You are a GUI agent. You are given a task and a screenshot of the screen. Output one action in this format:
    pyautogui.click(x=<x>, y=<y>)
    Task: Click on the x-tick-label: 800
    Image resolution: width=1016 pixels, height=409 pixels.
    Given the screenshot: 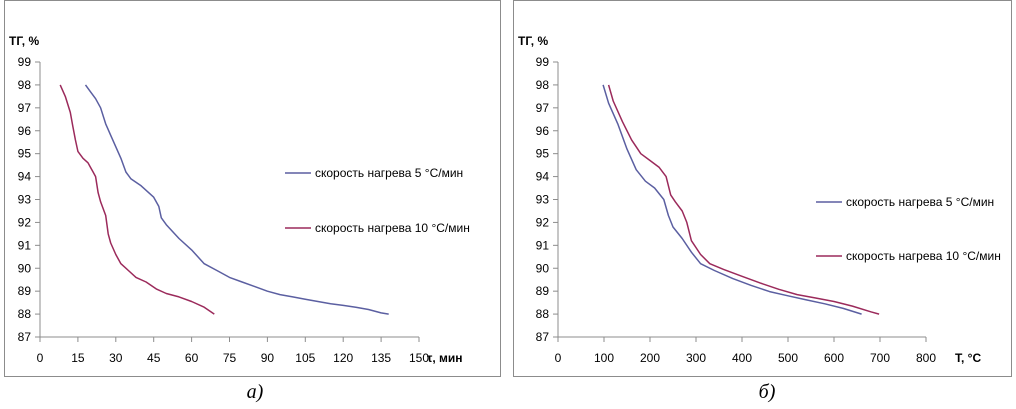 What is the action you would take?
    pyautogui.click(x=926, y=358)
    